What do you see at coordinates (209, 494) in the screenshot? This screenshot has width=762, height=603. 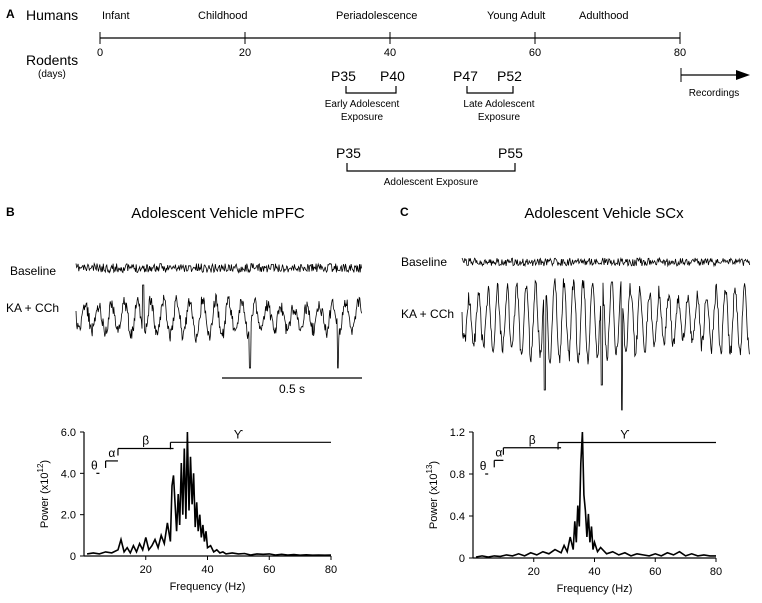 I see `b-spectrum-line` at bounding box center [209, 494].